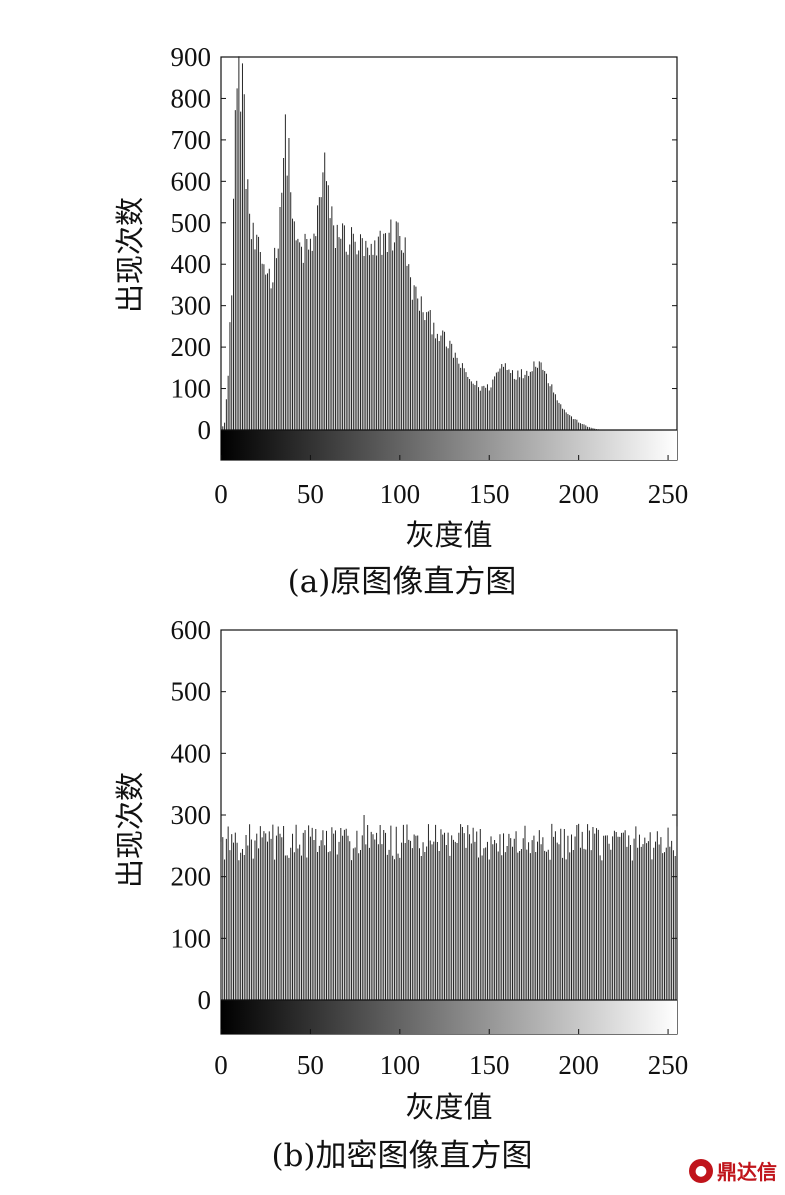  What do you see at coordinates (130, 830) in the screenshot?
I see `ylabel-b: 出现次数` at bounding box center [130, 830].